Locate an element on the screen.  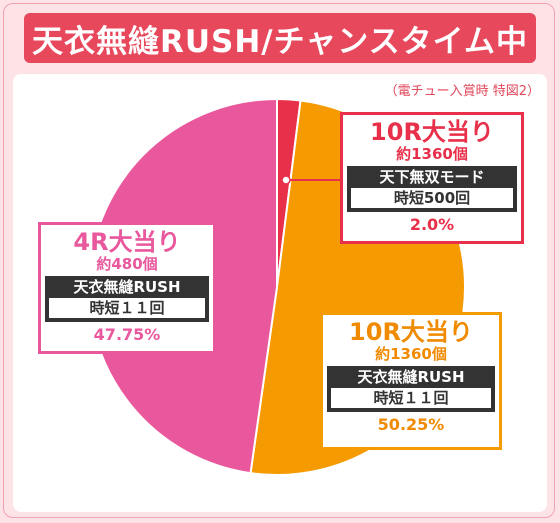
slice-label-head: 4R大当り is located at coordinates (127, 242).